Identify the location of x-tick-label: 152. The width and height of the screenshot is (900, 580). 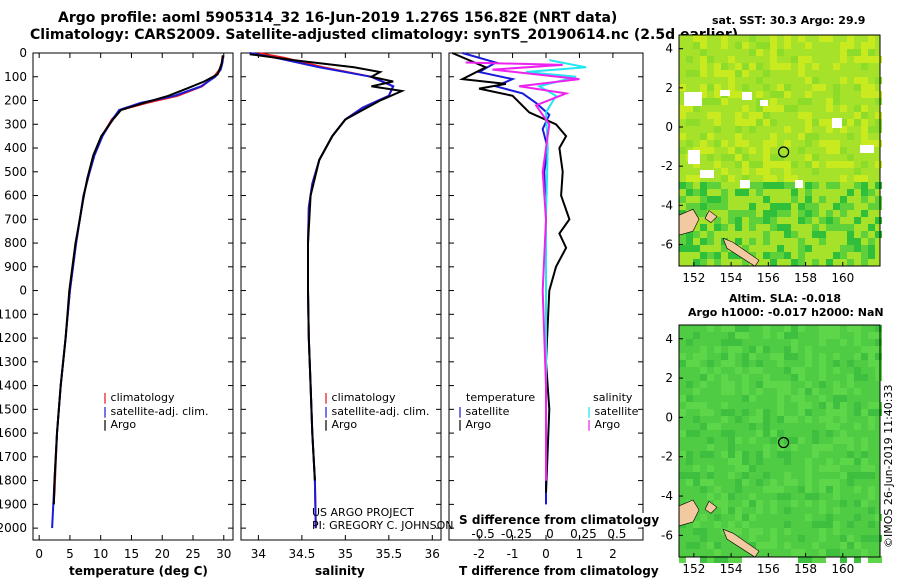
(693, 278).